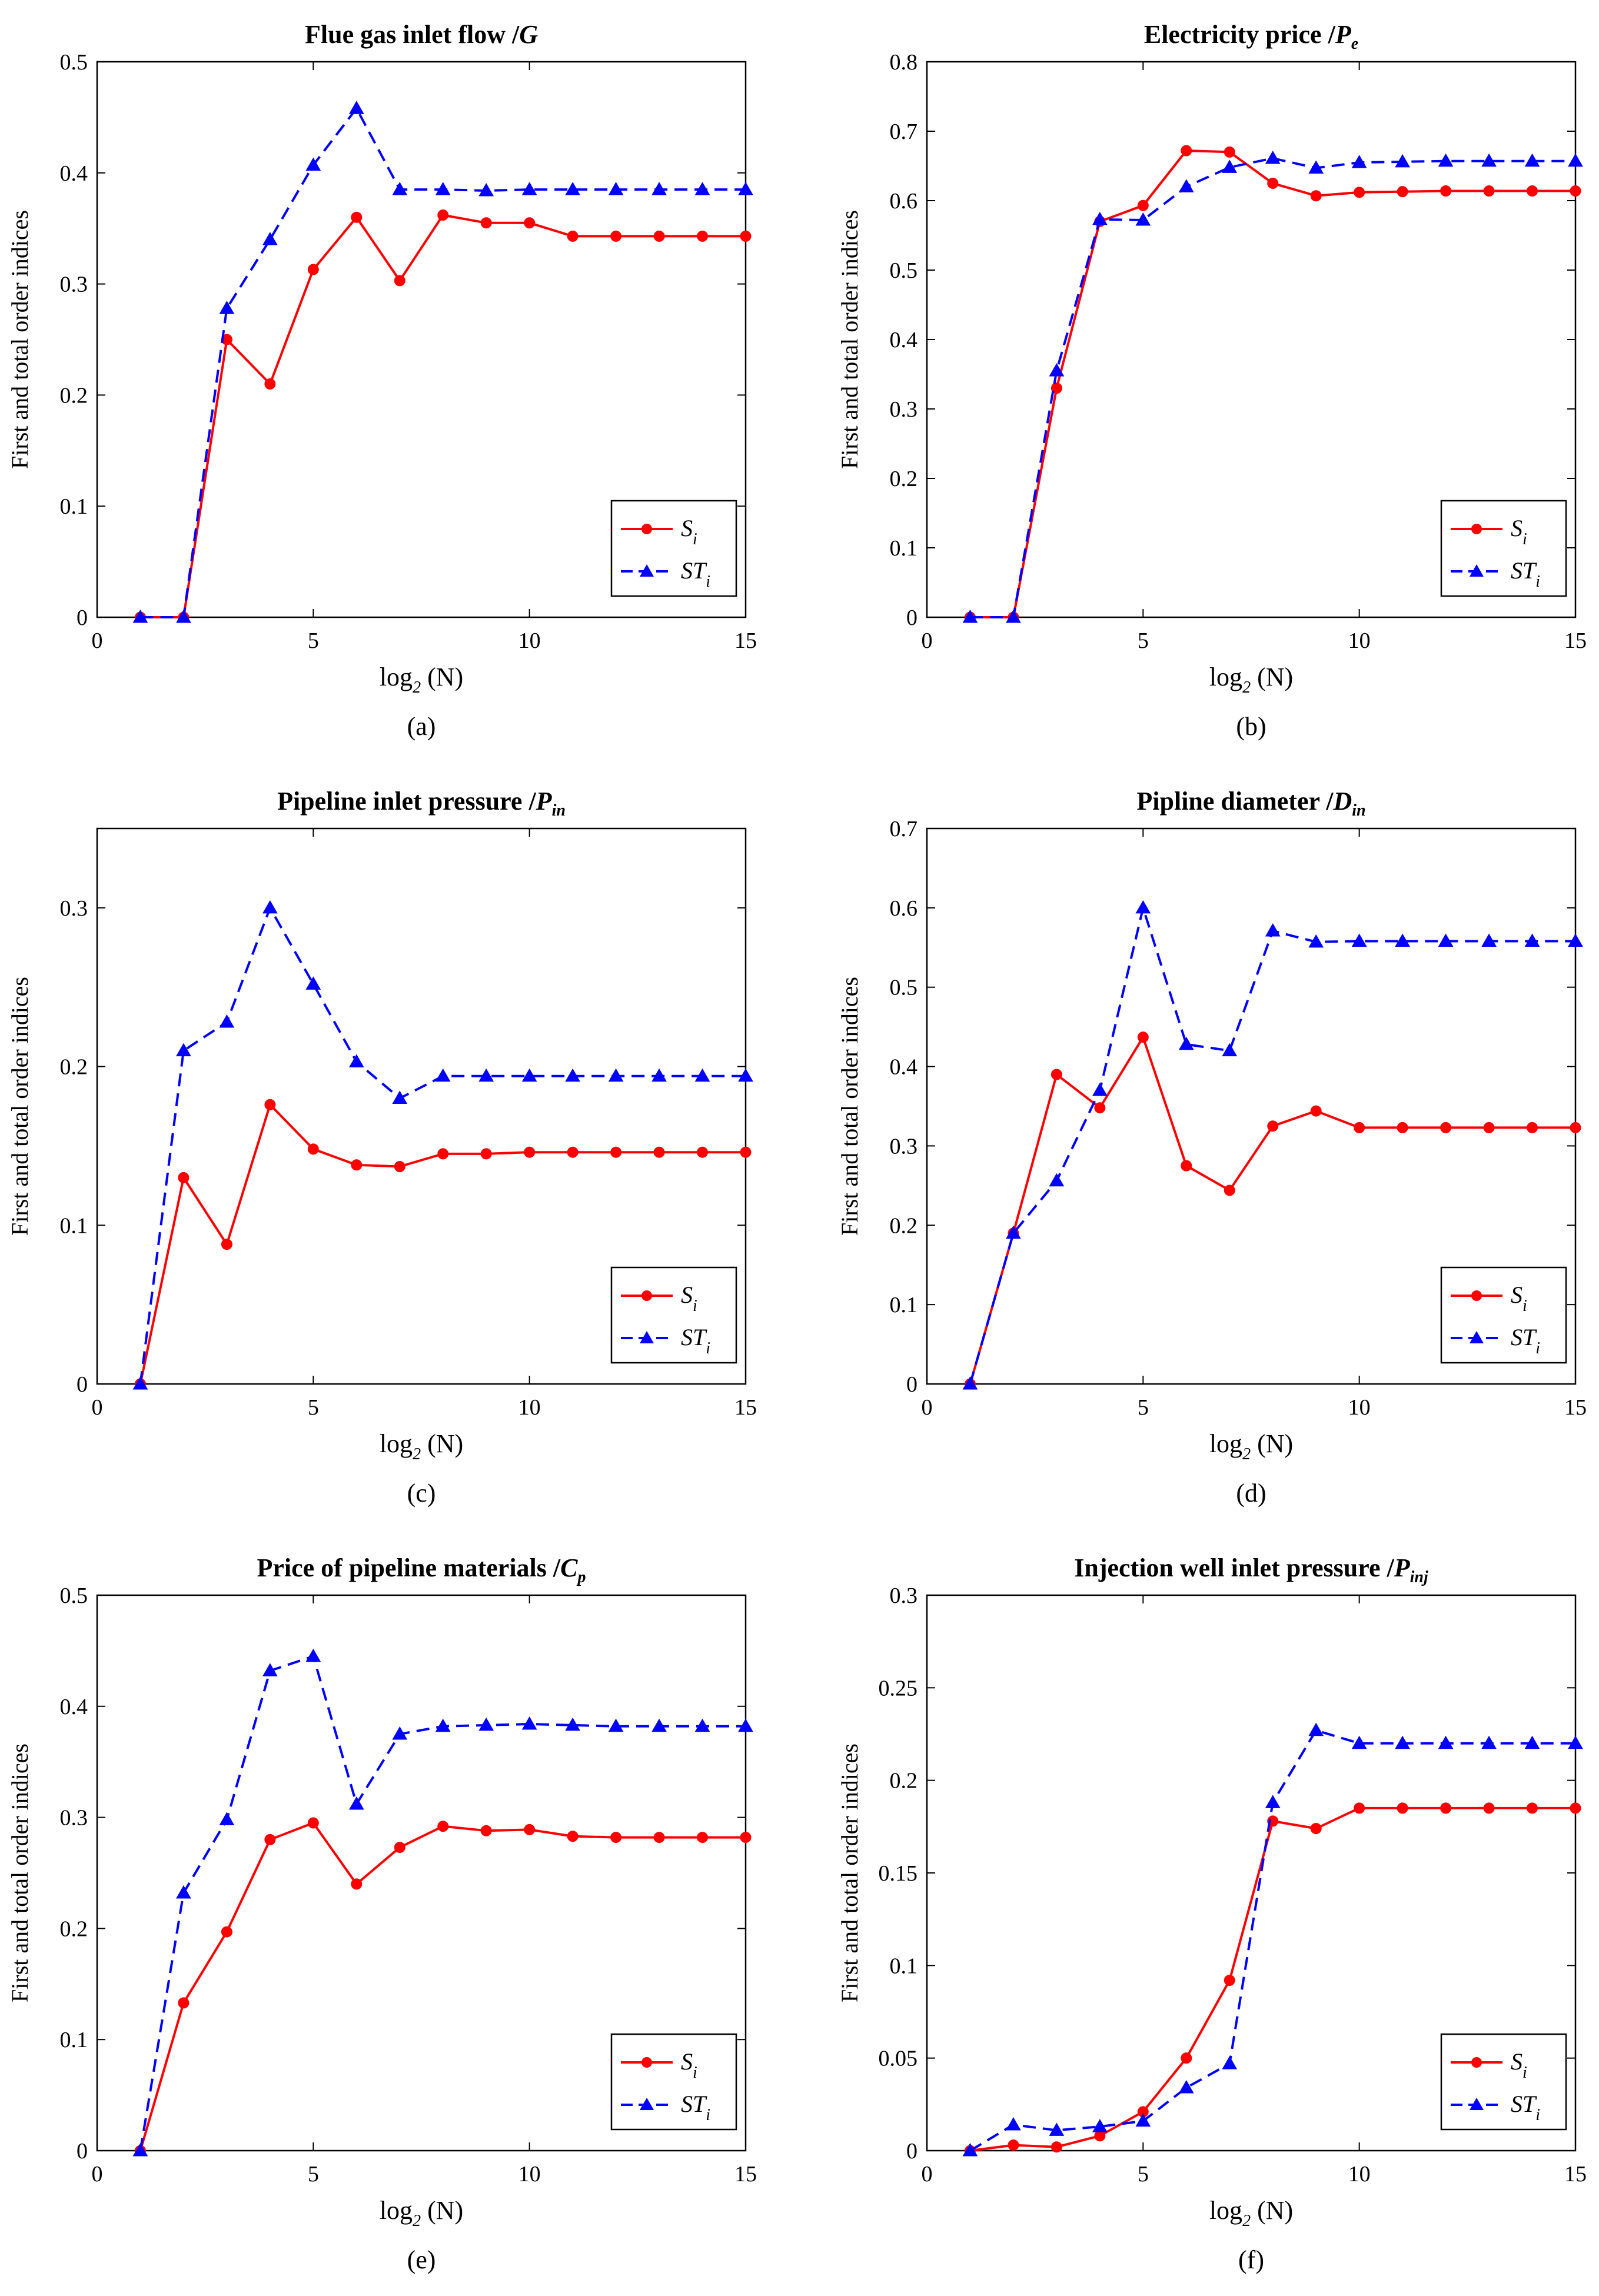 The image size is (1599, 2296). What do you see at coordinates (904, 63) in the screenshot?
I see `y-tick-label: 0.8` at bounding box center [904, 63].